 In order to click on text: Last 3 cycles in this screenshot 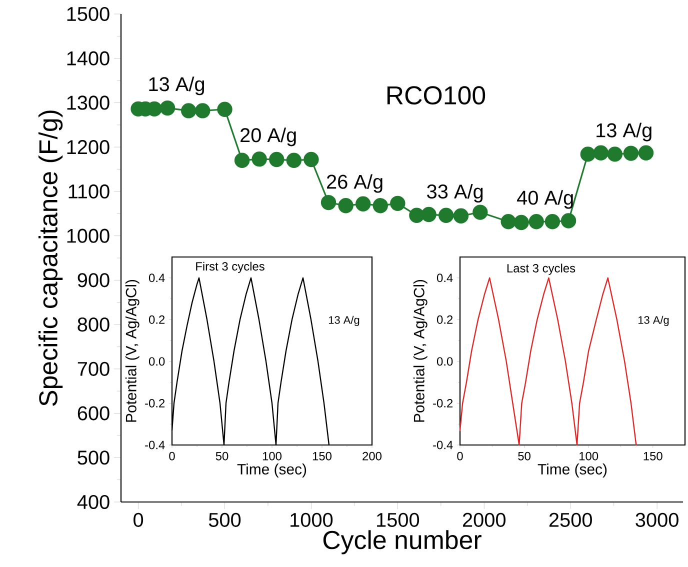, I will do `click(541, 269)`.